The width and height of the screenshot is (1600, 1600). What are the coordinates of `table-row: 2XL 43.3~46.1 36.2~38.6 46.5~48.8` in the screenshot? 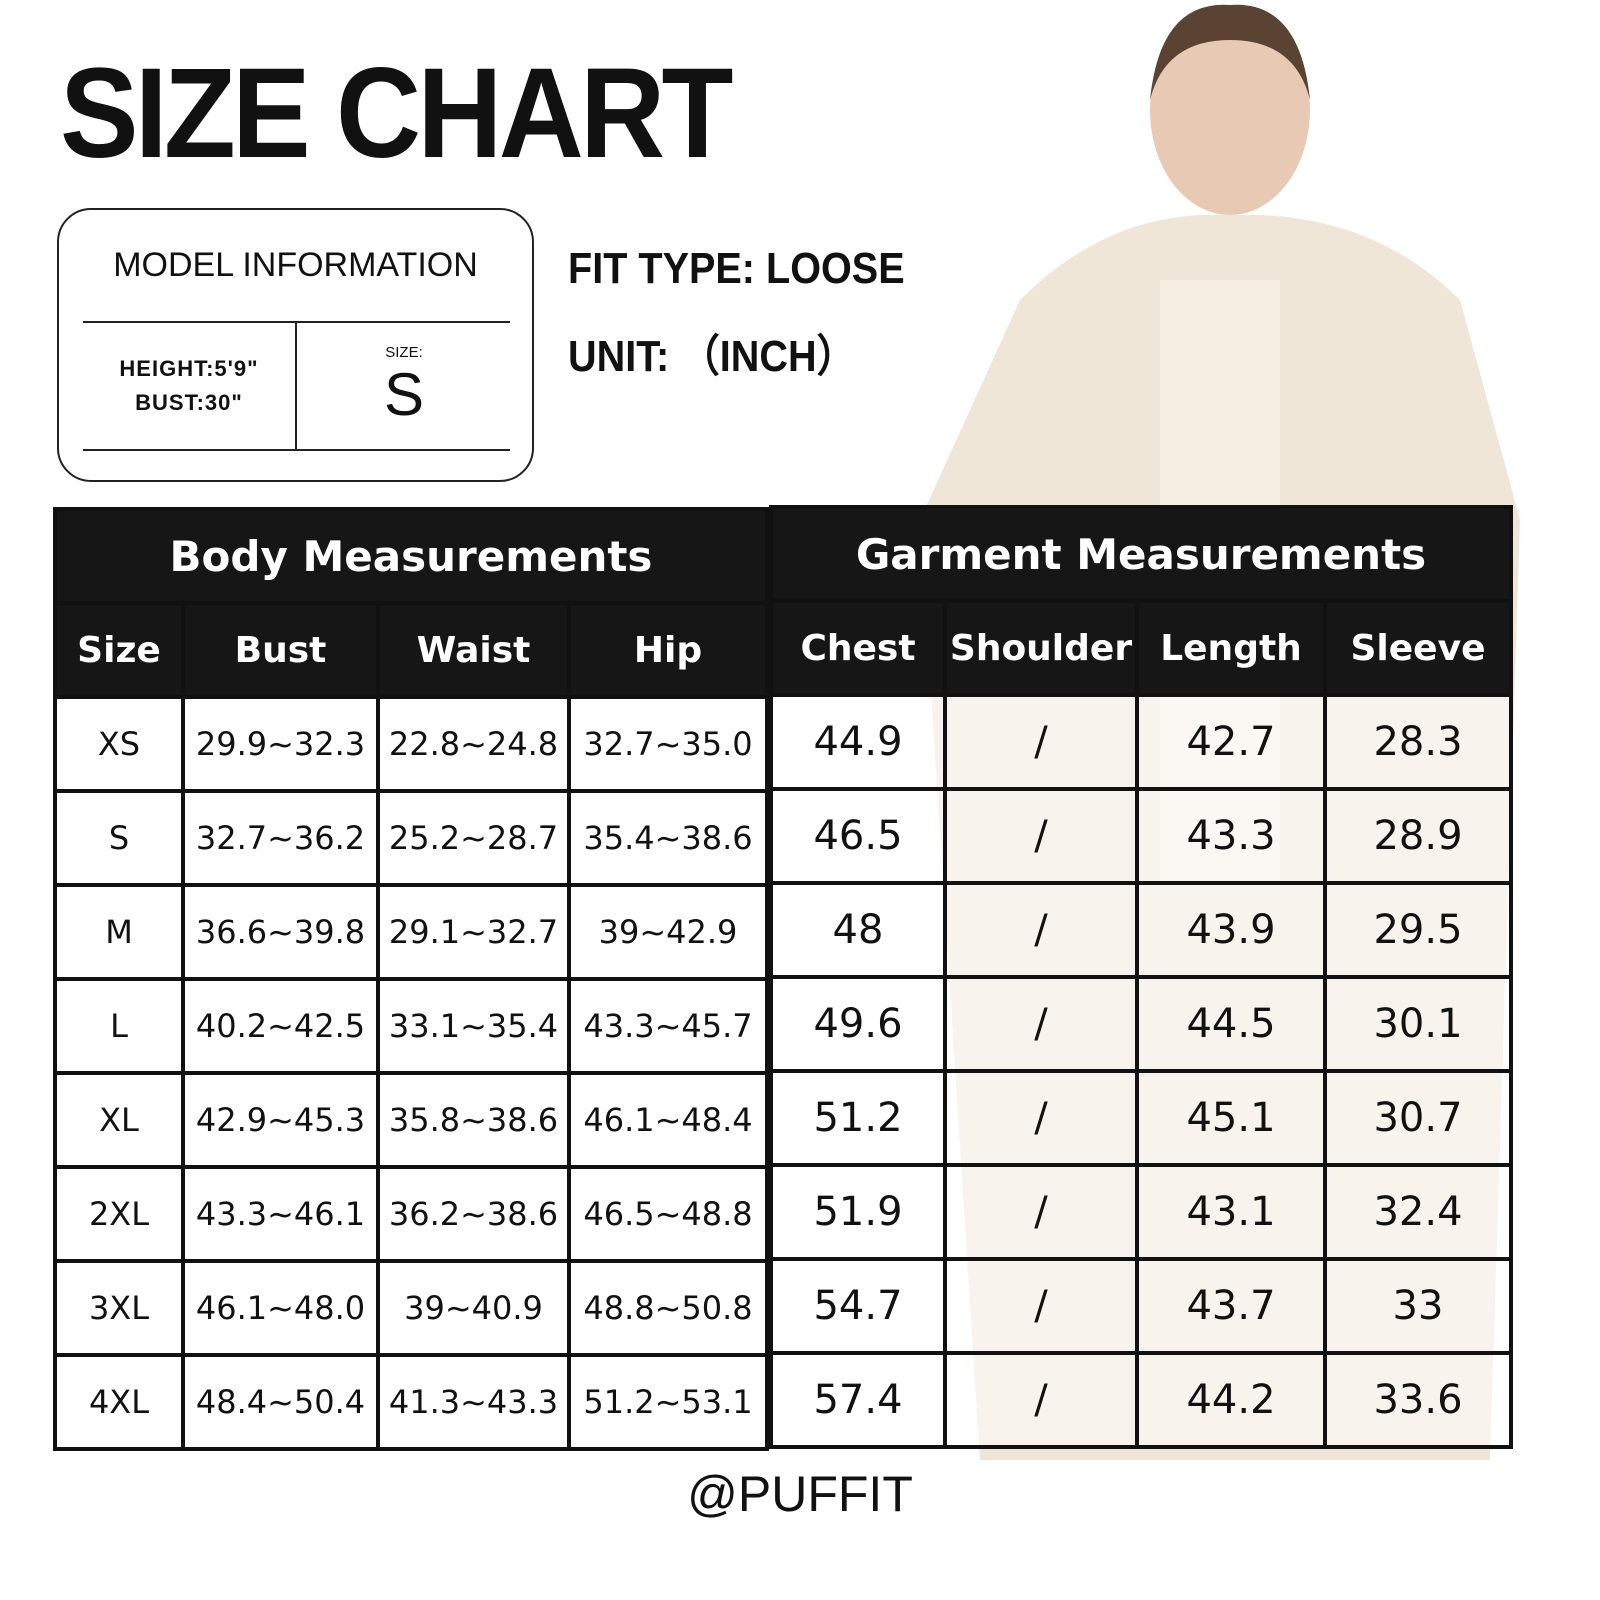 It's located at (411, 1214).